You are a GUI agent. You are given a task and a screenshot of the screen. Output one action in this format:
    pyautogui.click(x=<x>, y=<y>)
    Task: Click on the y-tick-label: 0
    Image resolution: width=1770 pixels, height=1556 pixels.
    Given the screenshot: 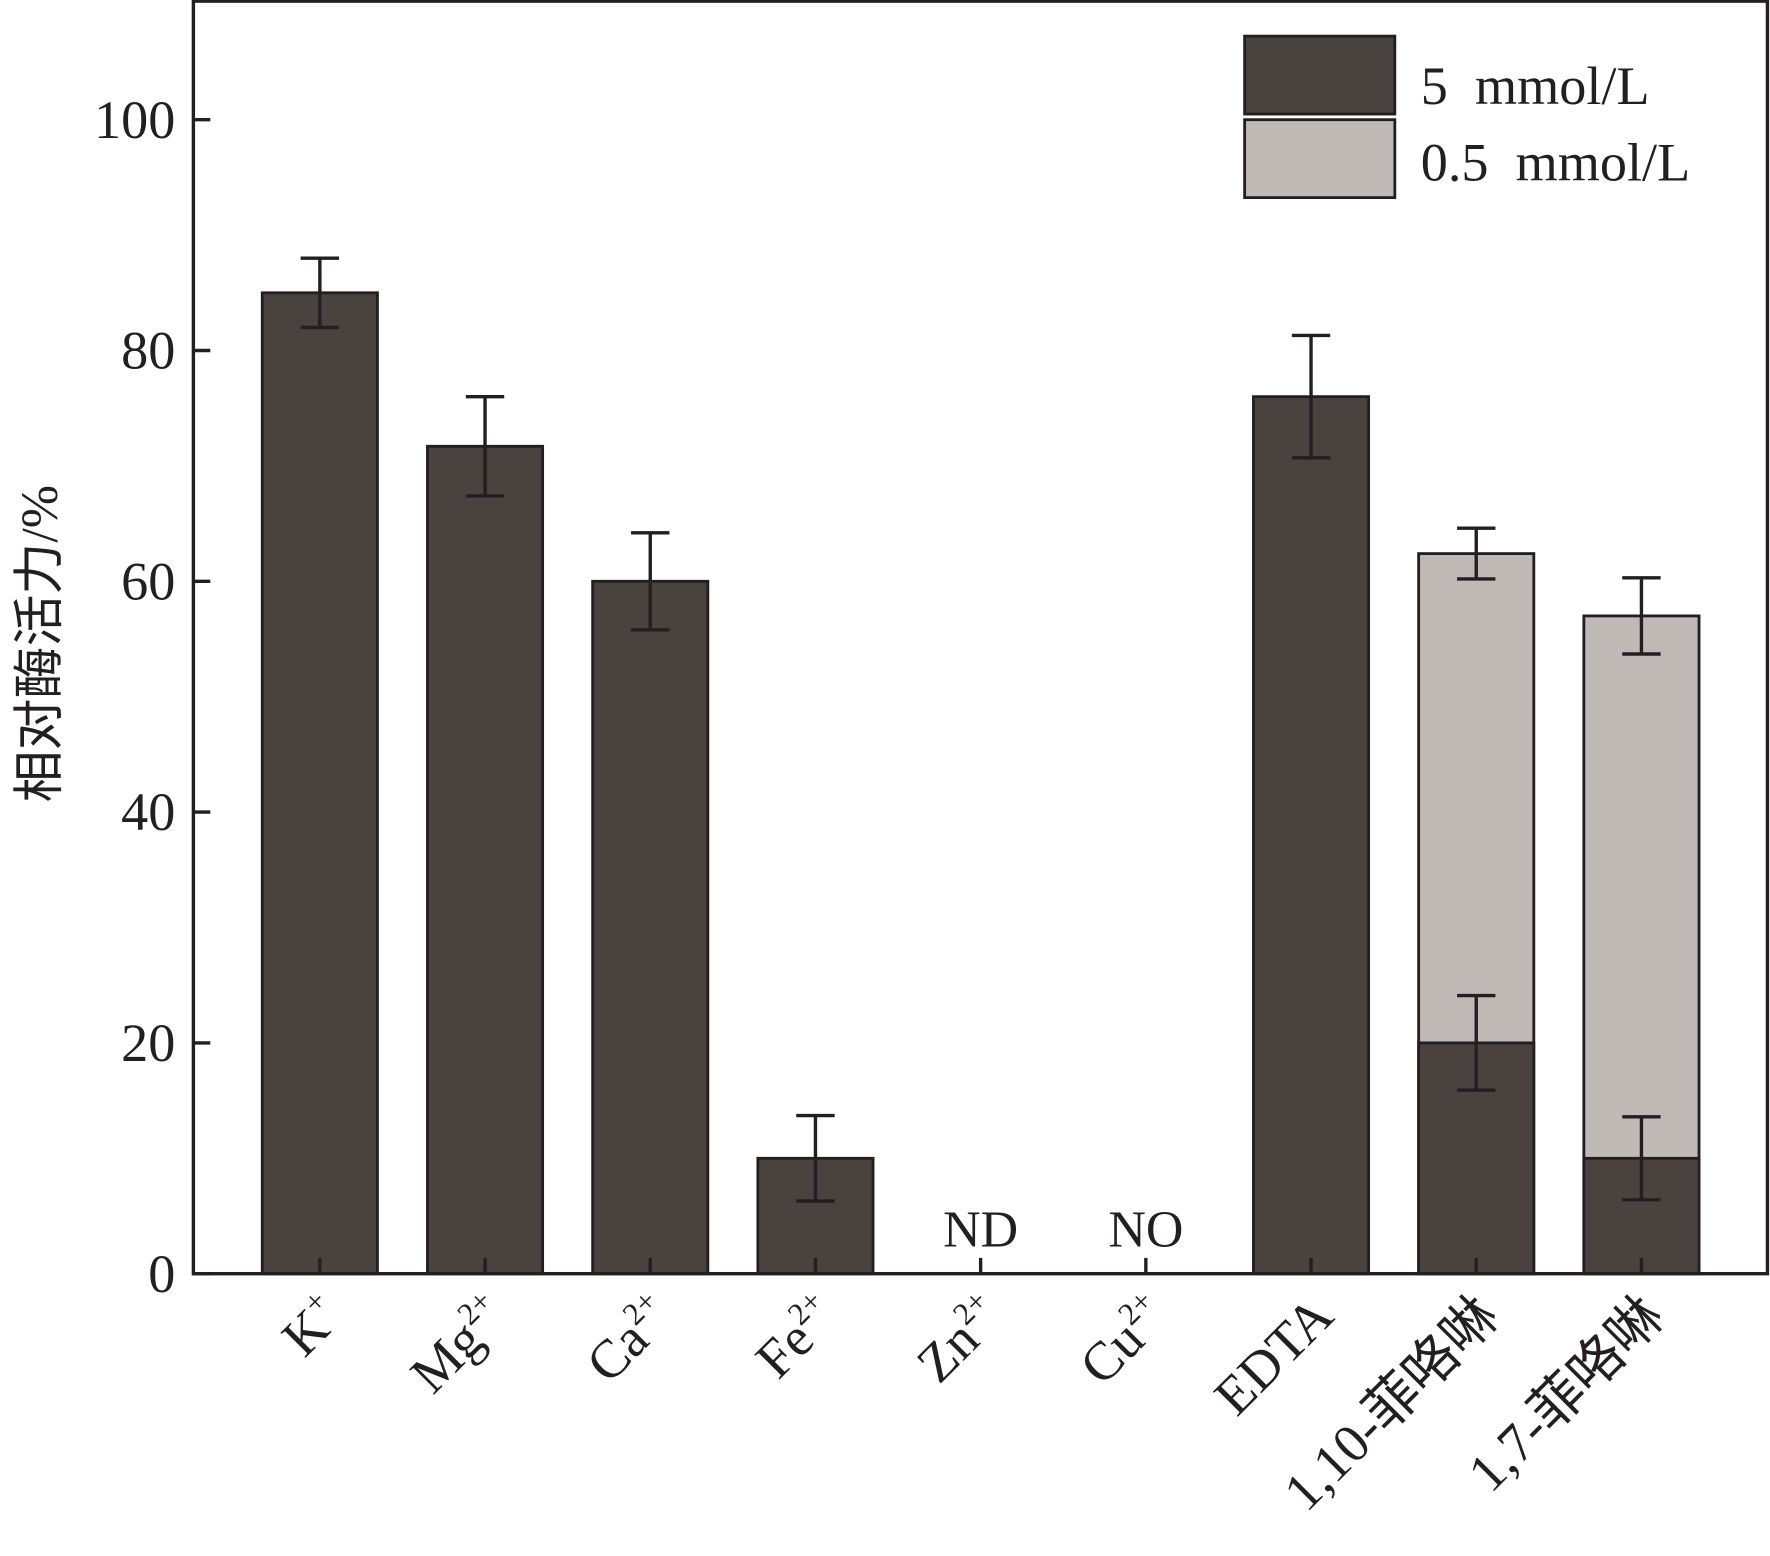 What is the action you would take?
    pyautogui.click(x=161, y=1274)
    